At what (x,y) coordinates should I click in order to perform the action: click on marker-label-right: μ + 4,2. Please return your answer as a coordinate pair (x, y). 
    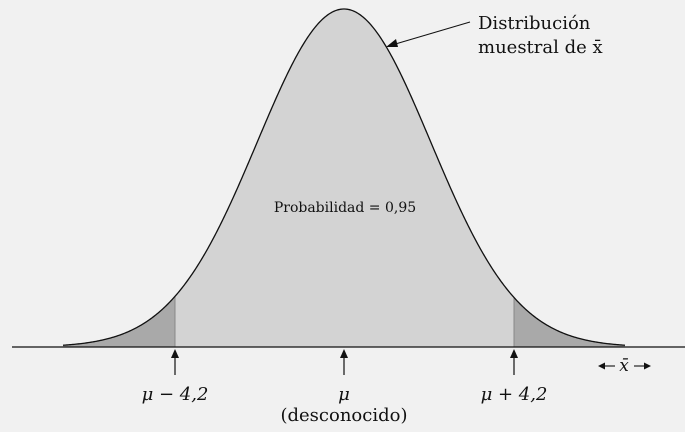
    Looking at the image, I should click on (514, 394).